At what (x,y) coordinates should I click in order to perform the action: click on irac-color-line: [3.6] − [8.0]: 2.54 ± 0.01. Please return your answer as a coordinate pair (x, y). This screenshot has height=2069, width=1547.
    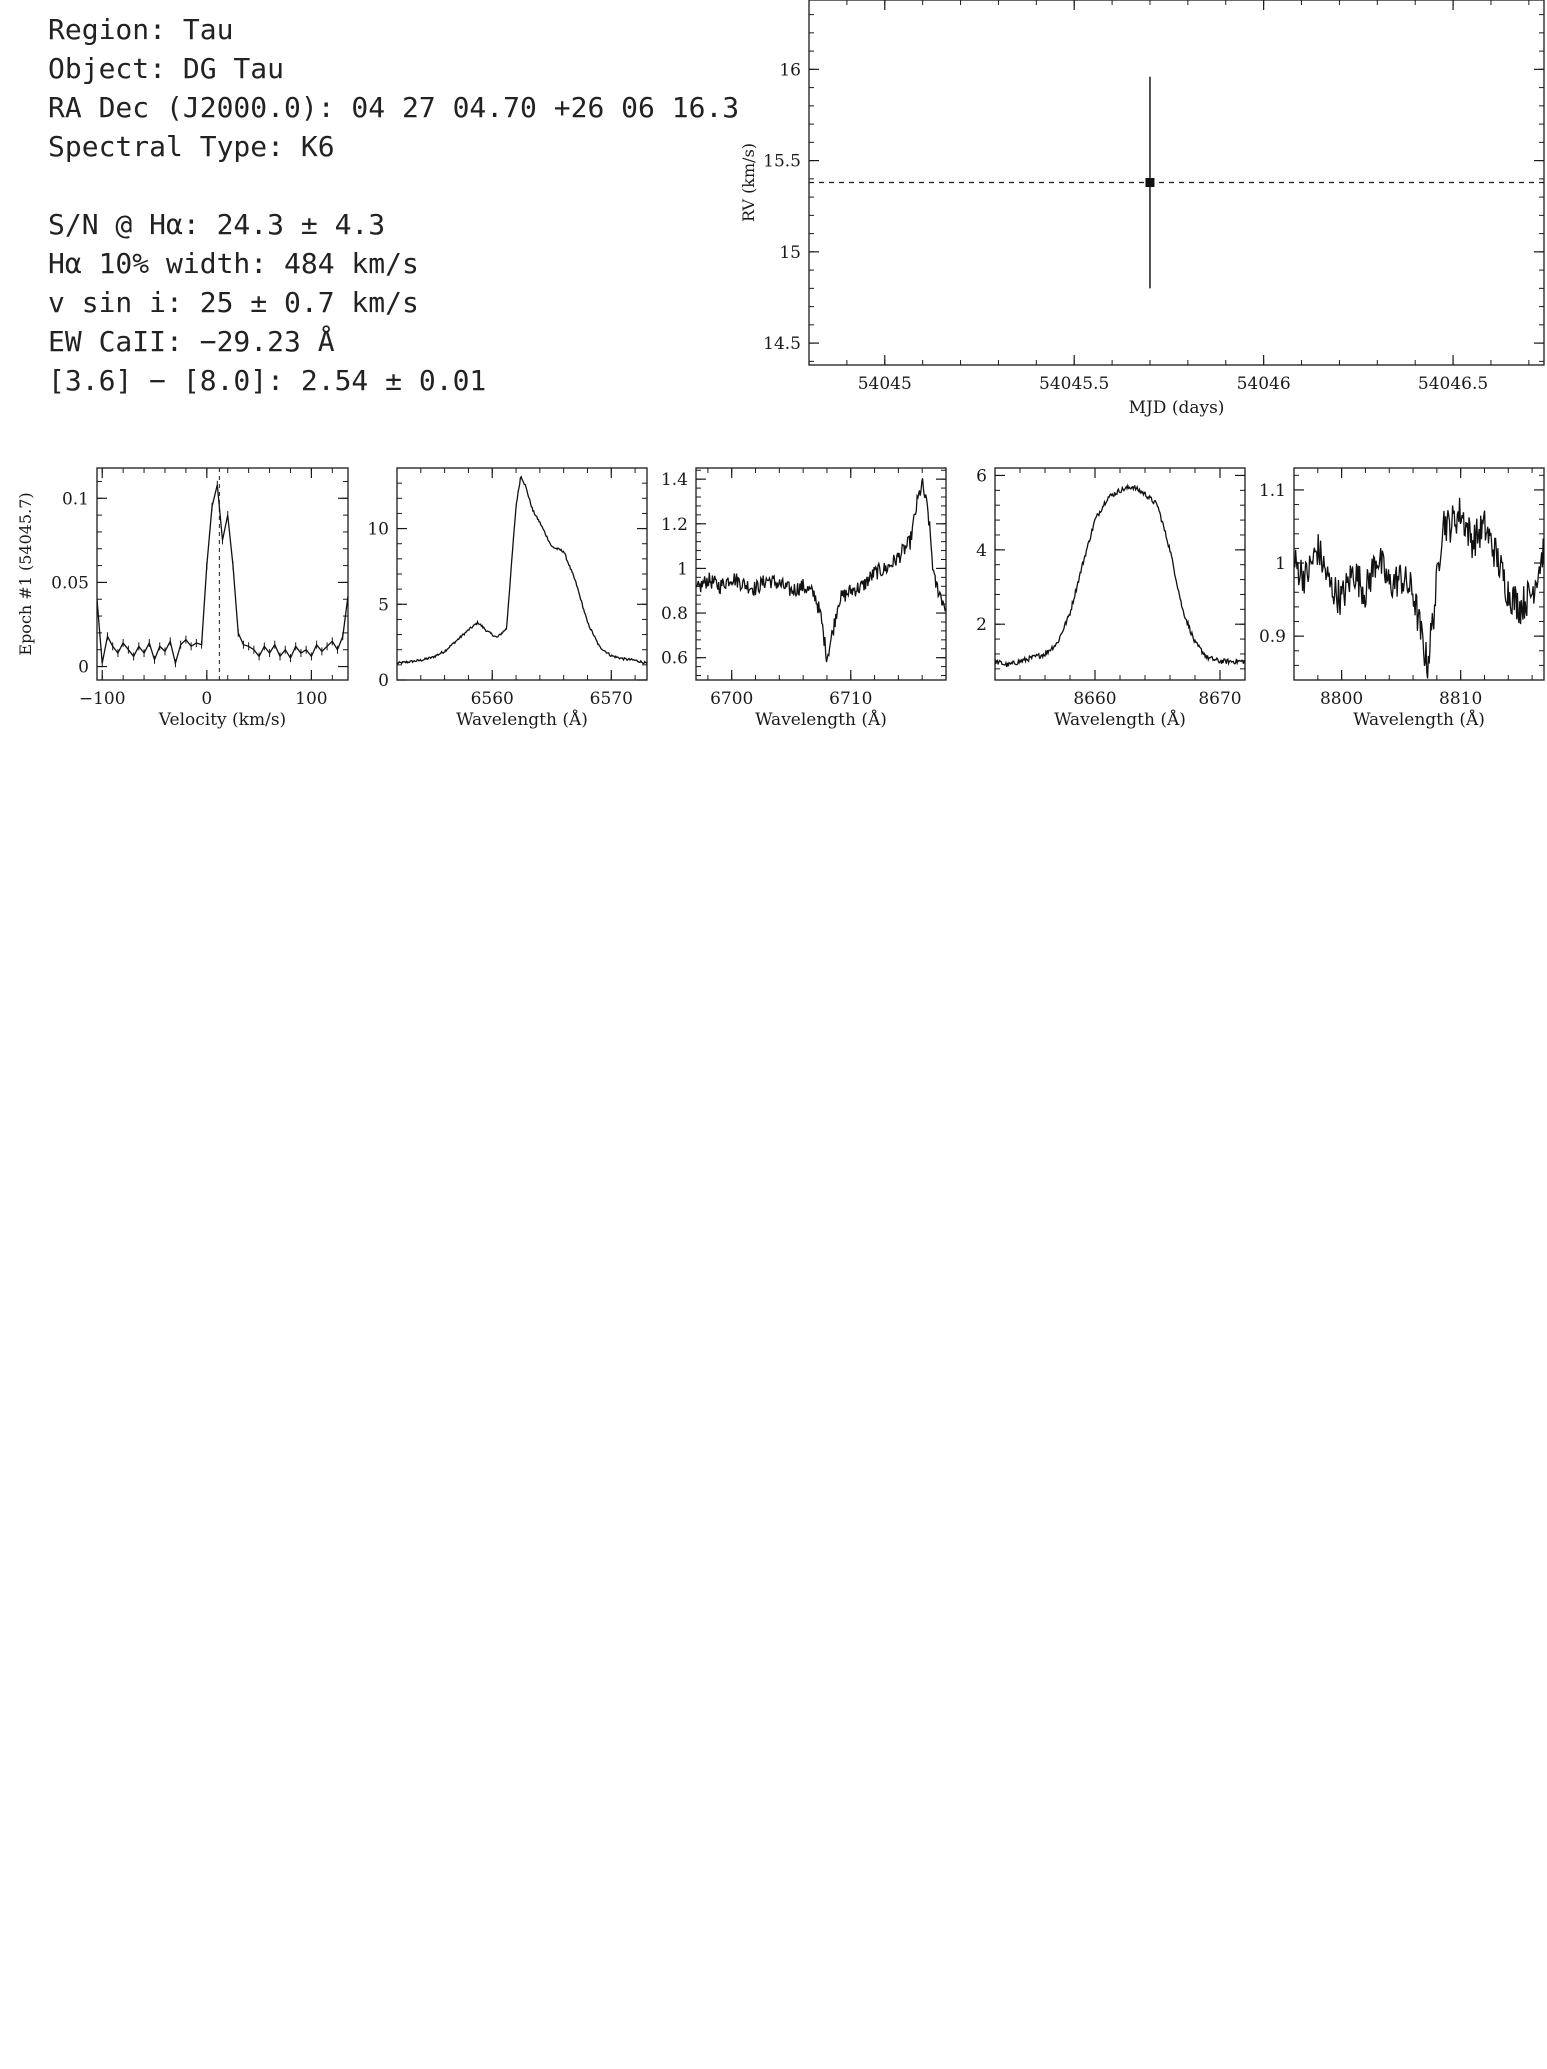
    Looking at the image, I should click on (267, 380).